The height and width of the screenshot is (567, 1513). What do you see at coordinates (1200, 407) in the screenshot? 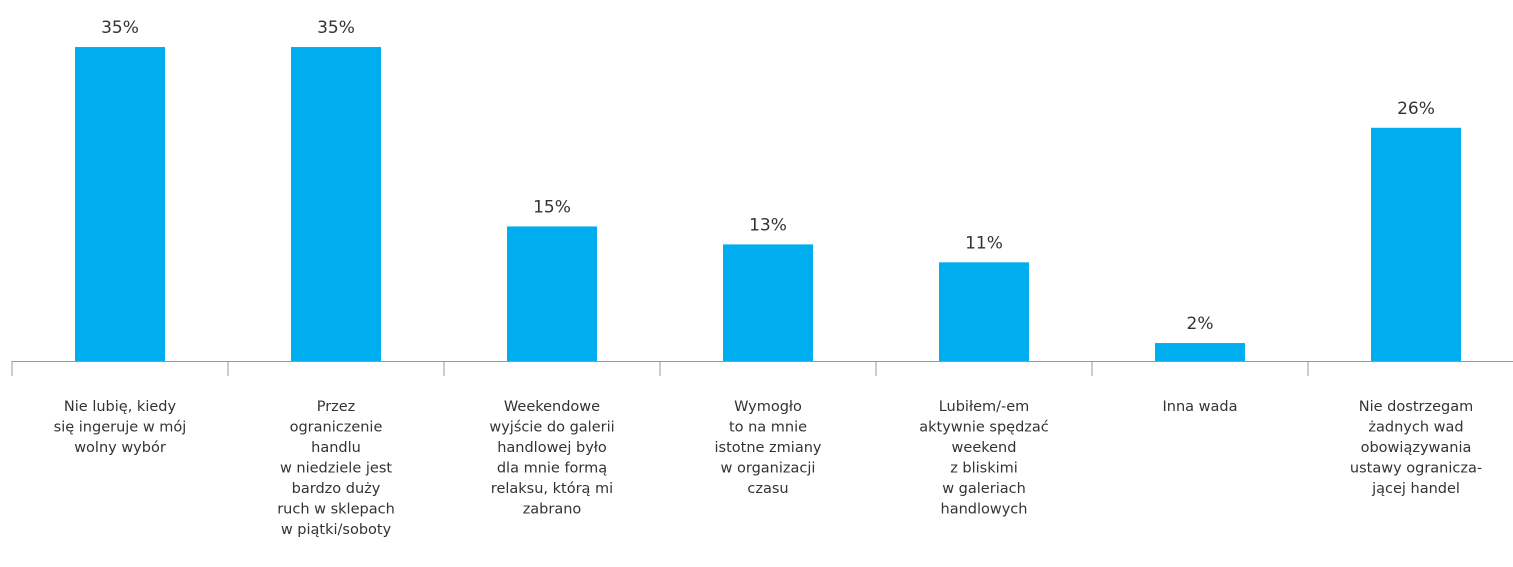
I see `x-tick-label: Inna wada` at bounding box center [1200, 407].